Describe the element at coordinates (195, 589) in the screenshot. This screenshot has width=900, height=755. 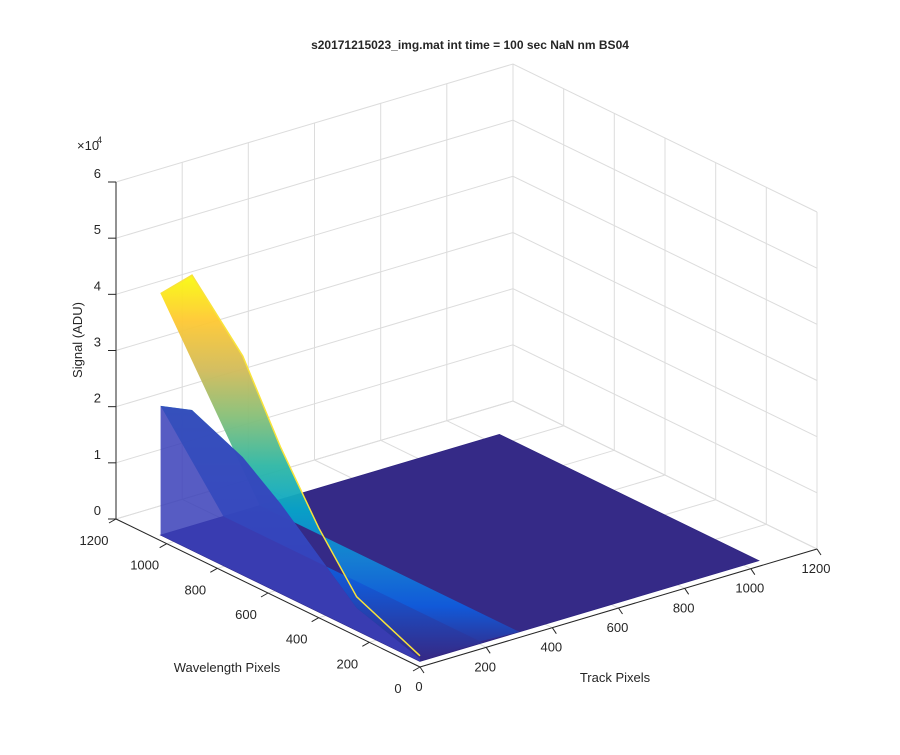
I see `y-tick-label: 800` at that location.